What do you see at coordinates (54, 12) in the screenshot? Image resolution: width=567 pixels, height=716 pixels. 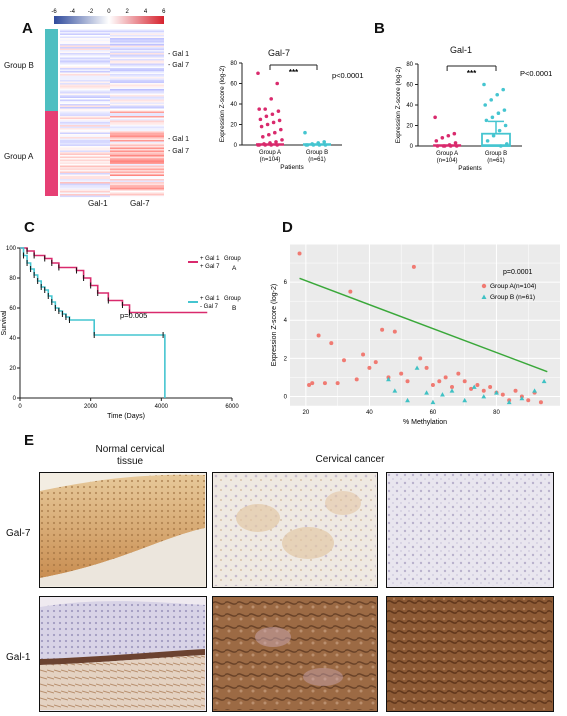 I see `scale-tick-label: -6` at bounding box center [54, 12].